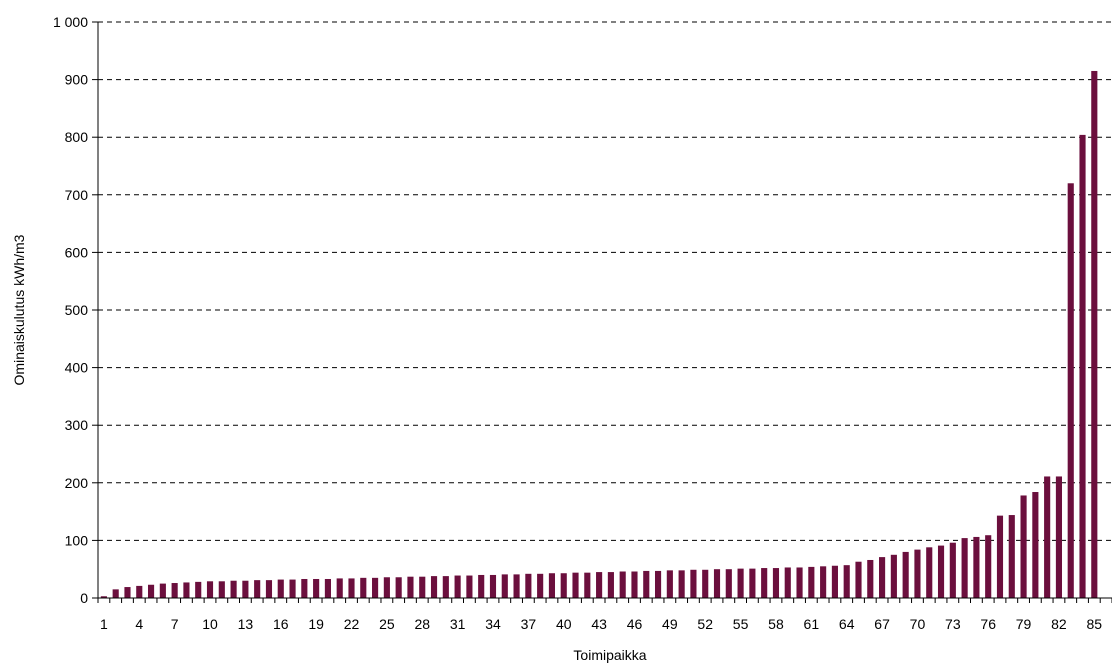  What do you see at coordinates (19, 309) in the screenshot?
I see `y-axis-title: Ominaiskulutus kWh/m3` at bounding box center [19, 309].